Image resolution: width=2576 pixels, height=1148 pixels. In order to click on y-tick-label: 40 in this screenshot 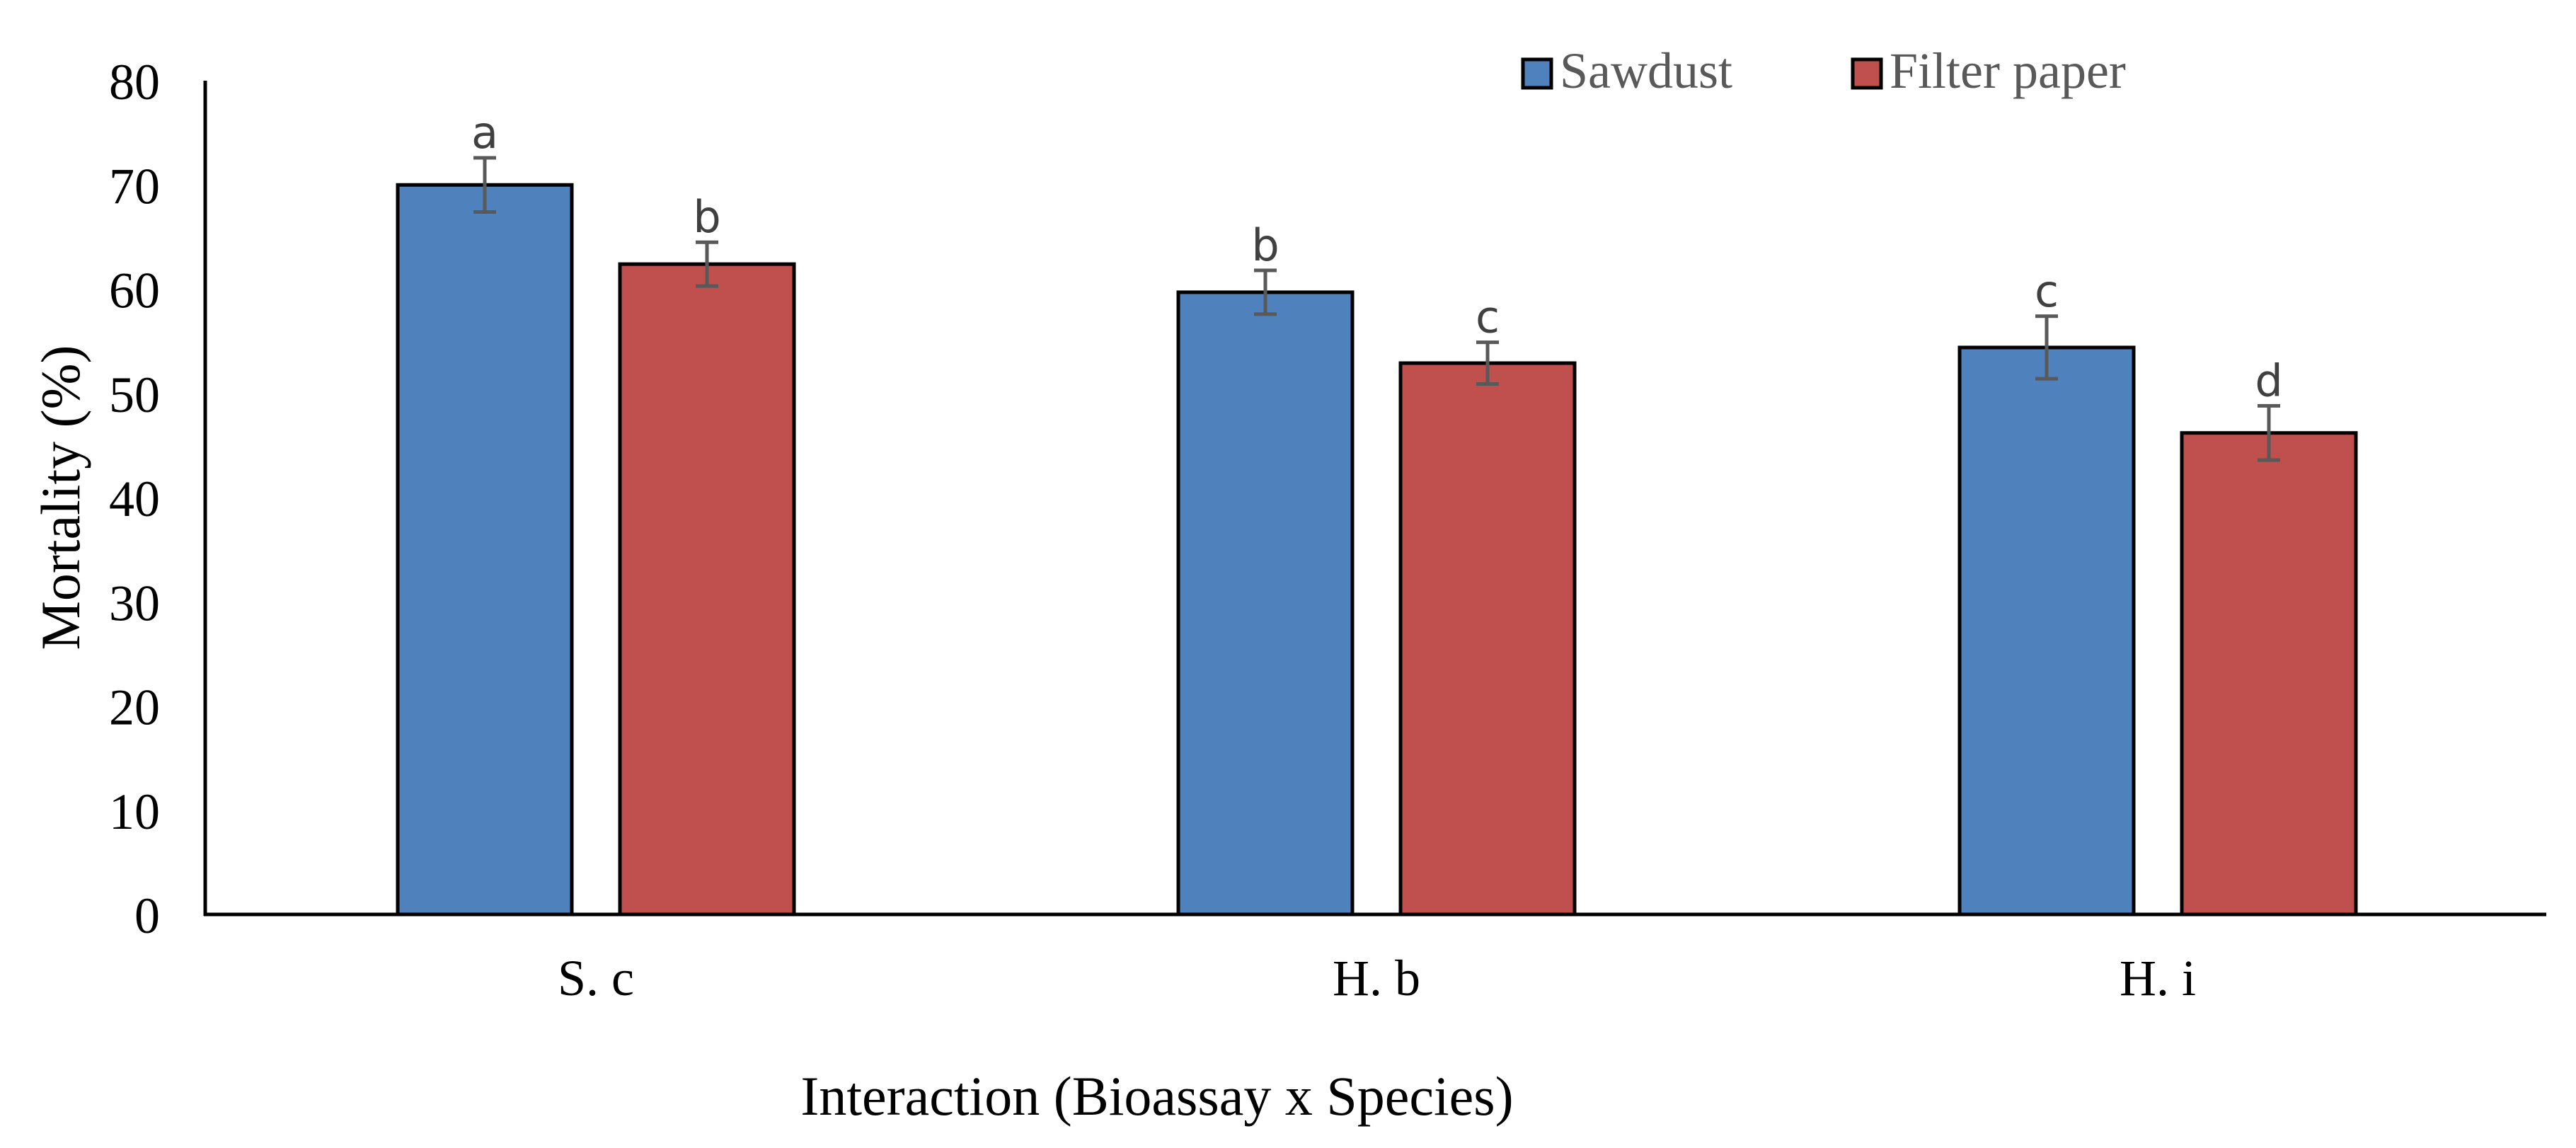, I will do `click(135, 499)`.